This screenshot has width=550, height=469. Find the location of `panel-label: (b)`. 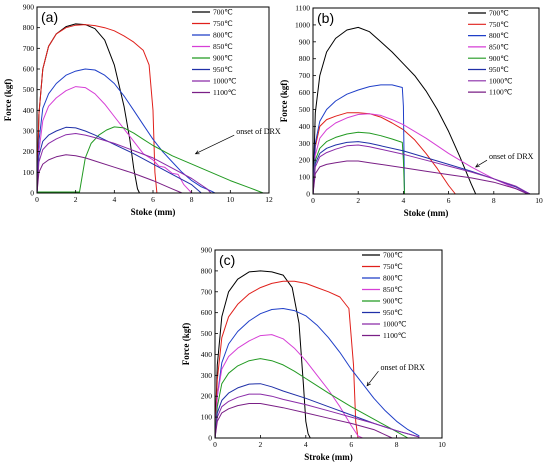

panel-label: (b) is located at coordinates (325, 18).